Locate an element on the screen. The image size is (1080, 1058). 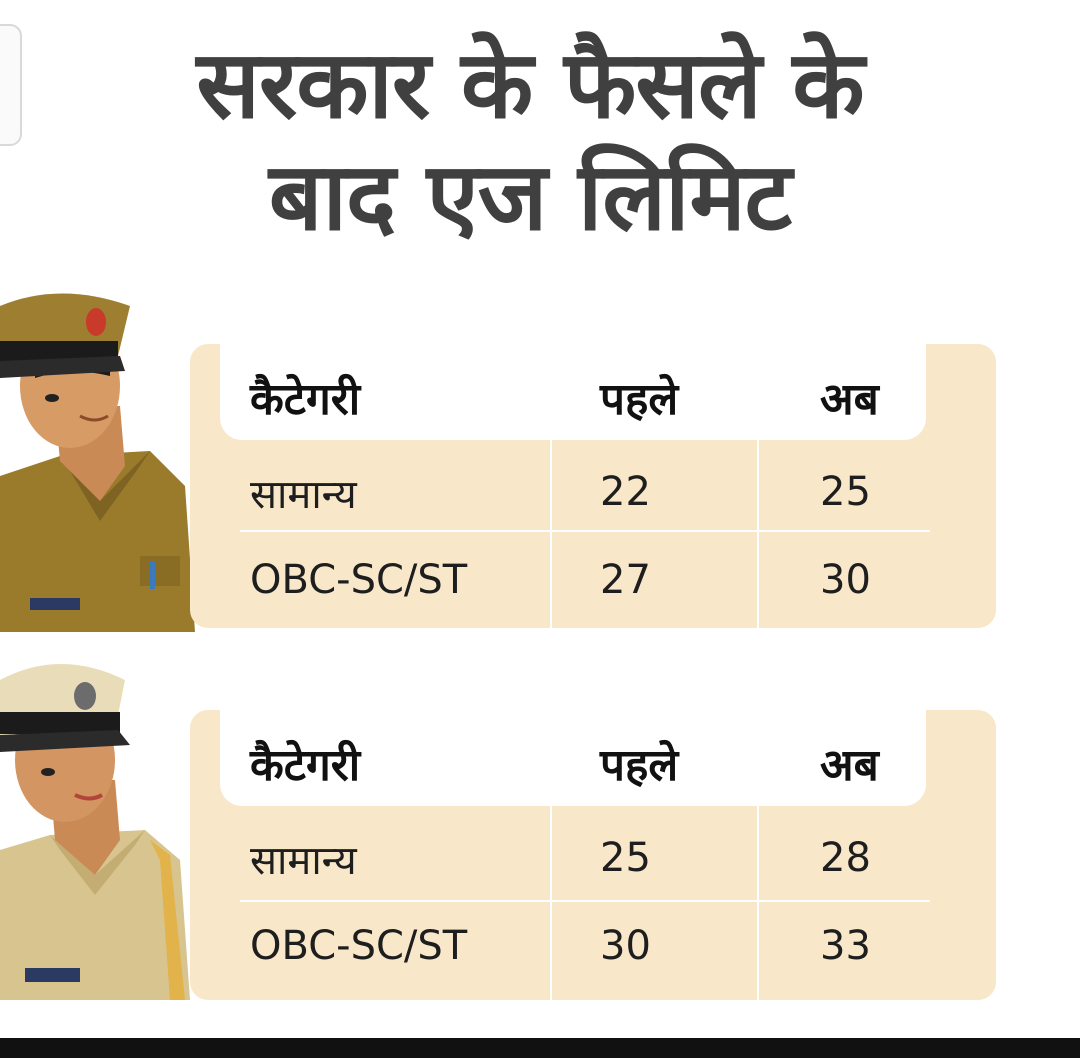
table-row: सामान्य 22 25 is located at coordinates (590, 492).